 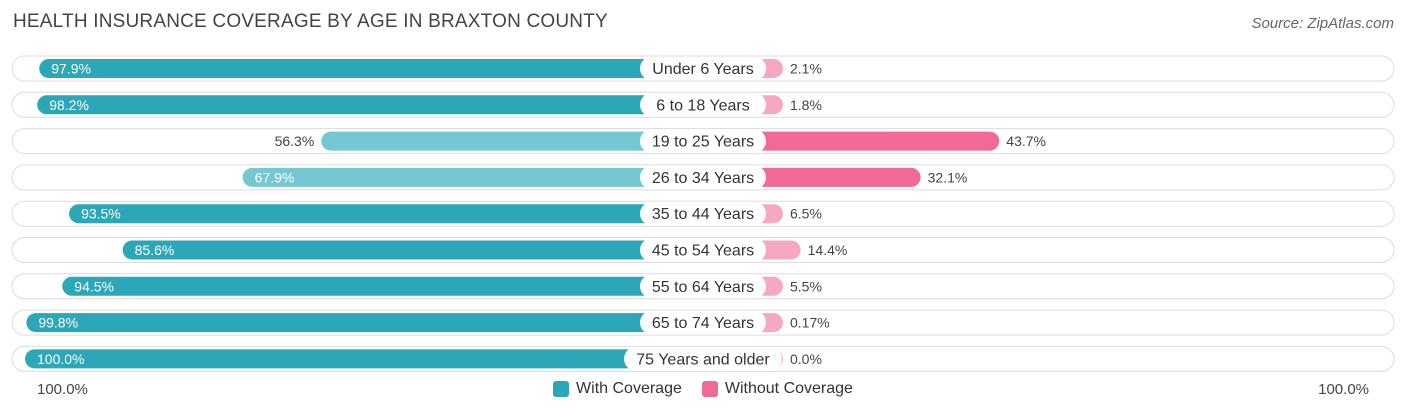 I want to click on without-coverage-value: 14.4%, so click(x=828, y=250).